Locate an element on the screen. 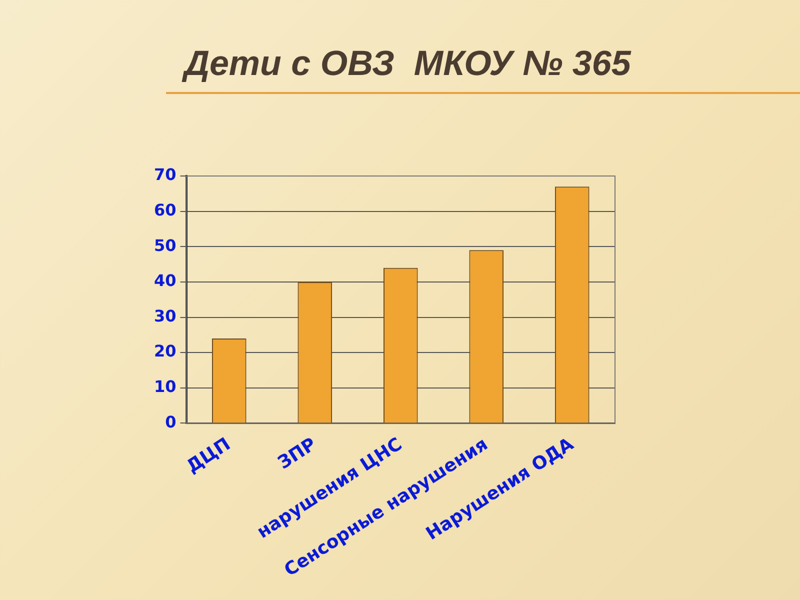 This screenshot has height=600, width=800. y-tick-label: 10 is located at coordinates (165, 386).